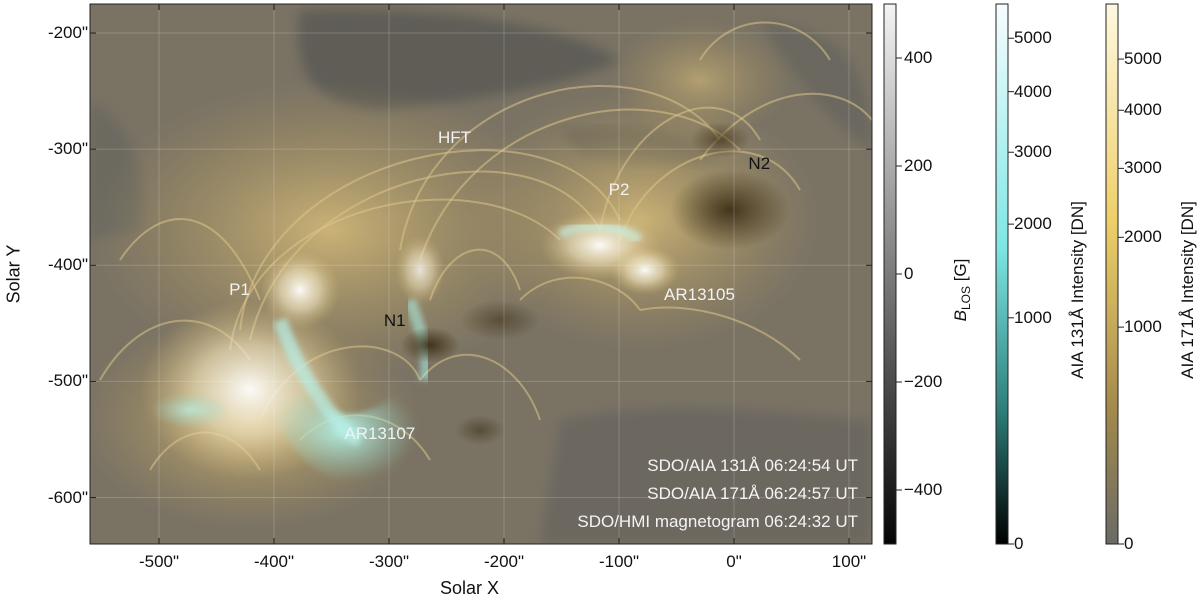 Image resolution: width=1200 pixels, height=600 pixels. Describe the element at coordinates (239, 289) in the screenshot. I see `feature-label-p1: P1` at that location.